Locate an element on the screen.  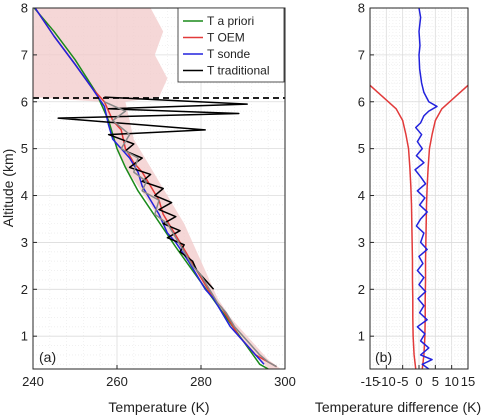
x-tick-label: 10 is located at coordinates (451, 381).